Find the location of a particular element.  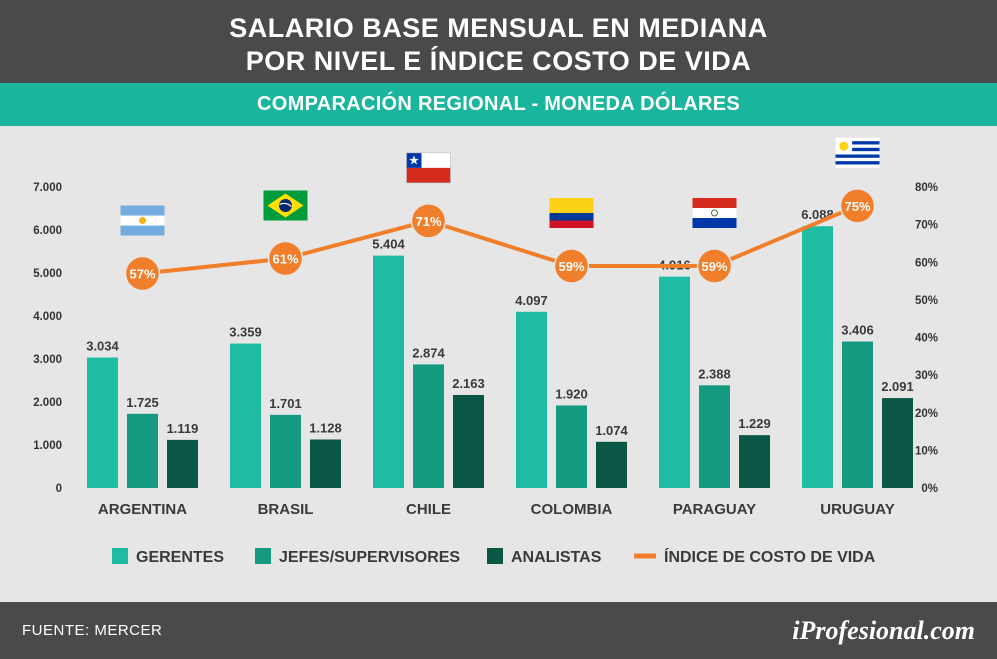

bar-value-label: 2.388 is located at coordinates (714, 373).